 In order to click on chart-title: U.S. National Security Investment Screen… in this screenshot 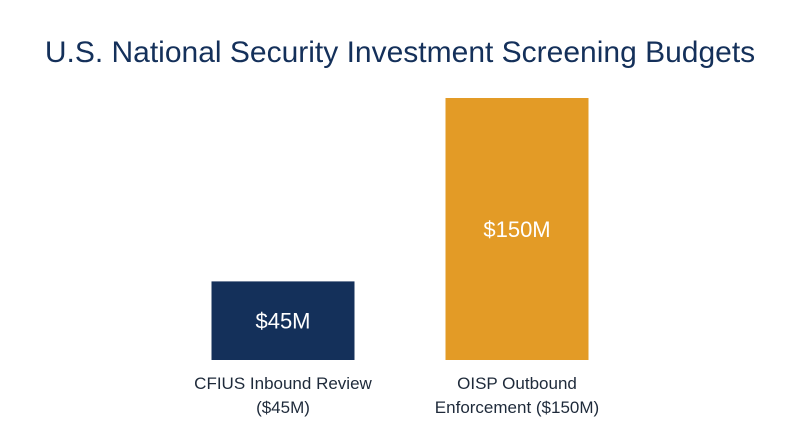, I will do `click(400, 52)`.